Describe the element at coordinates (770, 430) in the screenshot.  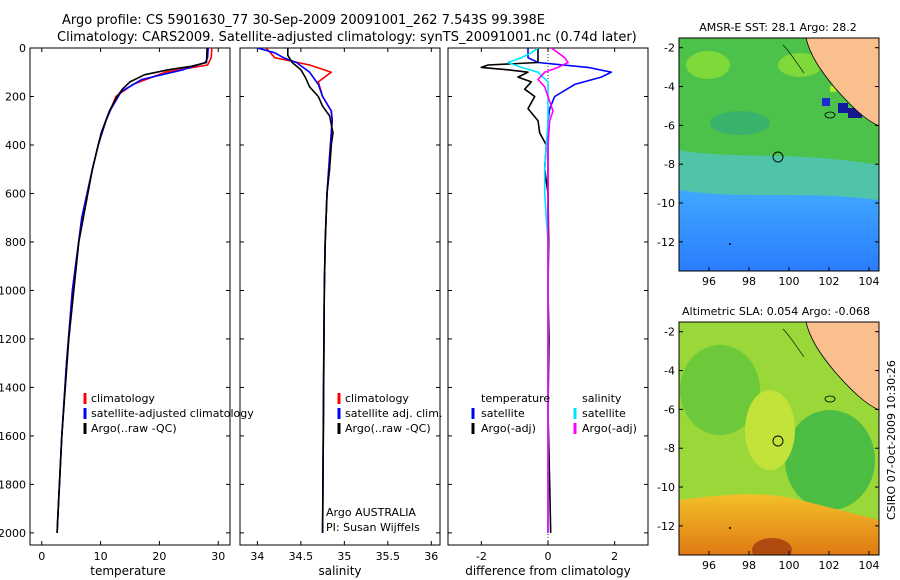
I see `sla-high-patch` at that location.